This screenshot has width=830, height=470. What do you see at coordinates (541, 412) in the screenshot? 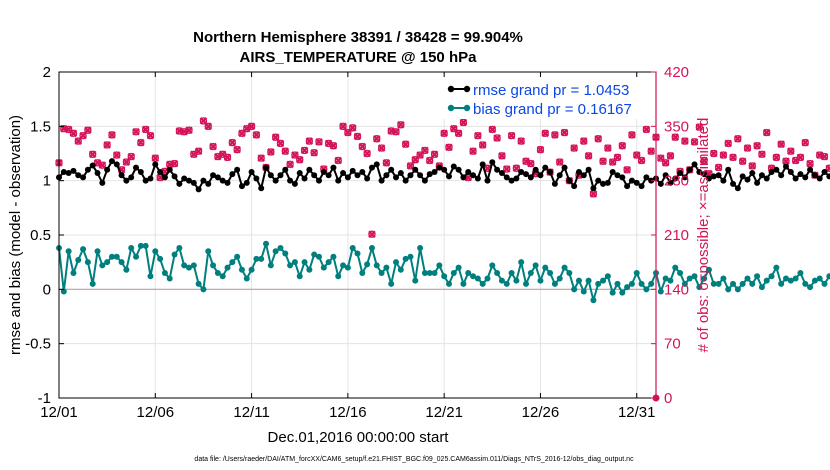
I see `x-tick-label: 12/26` at bounding box center [541, 412].